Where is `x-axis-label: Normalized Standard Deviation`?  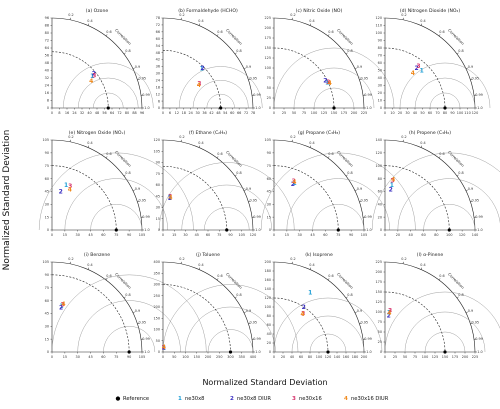
x-axis-label: Normalized Standard Deviation is located at coordinates (264, 382).